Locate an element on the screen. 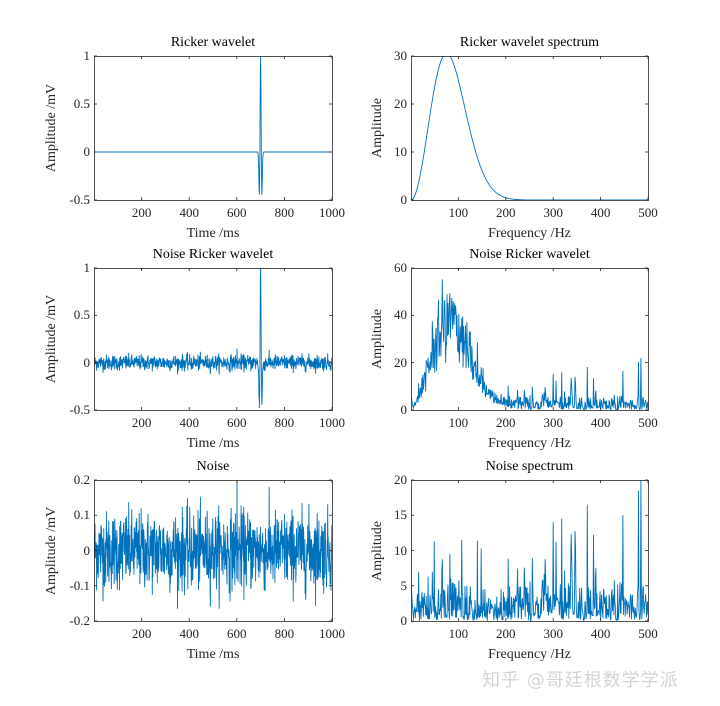 This screenshot has height=706, width=720. y-tick-label: 0.2 is located at coordinates (81, 479).